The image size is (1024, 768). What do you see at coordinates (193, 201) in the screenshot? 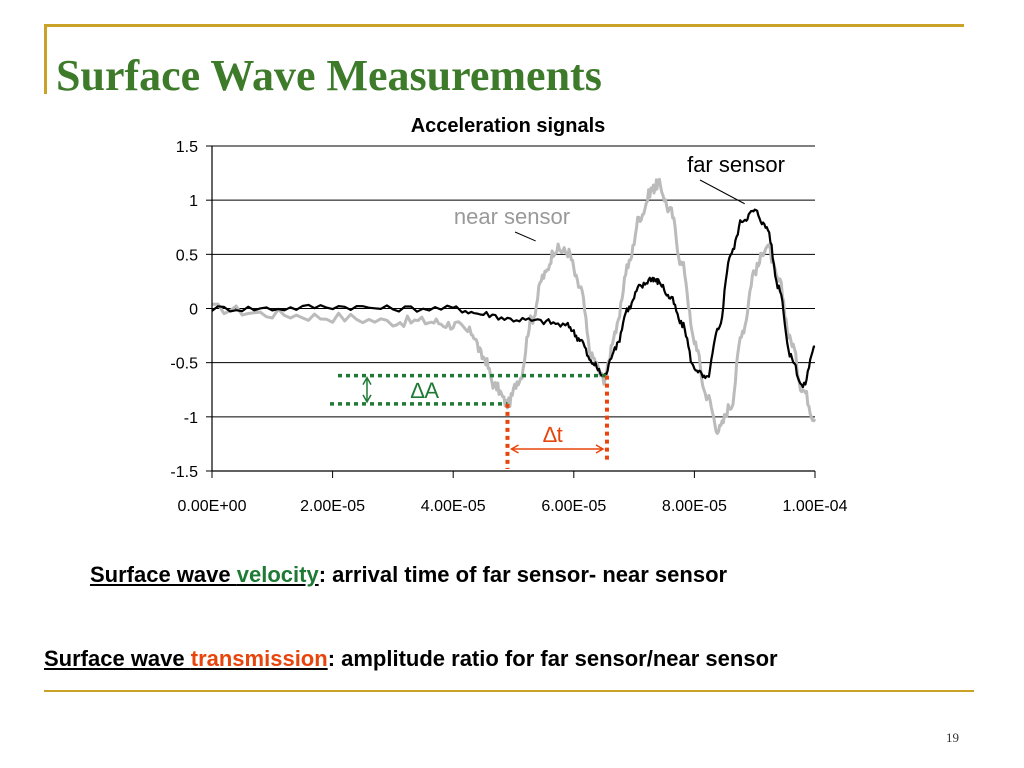
I see `y-tick-label: 1` at bounding box center [193, 201].